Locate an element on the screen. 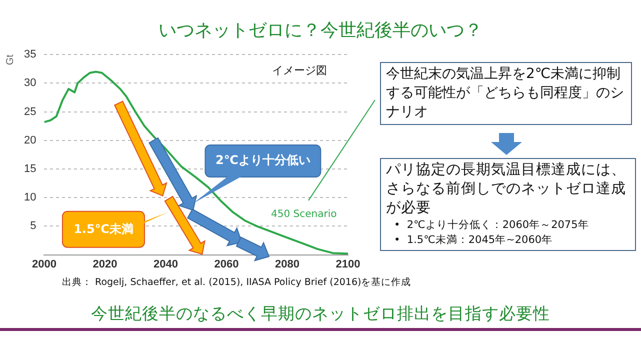 The width and height of the screenshot is (641, 360). y-tick-label: 35 is located at coordinates (30, 54).